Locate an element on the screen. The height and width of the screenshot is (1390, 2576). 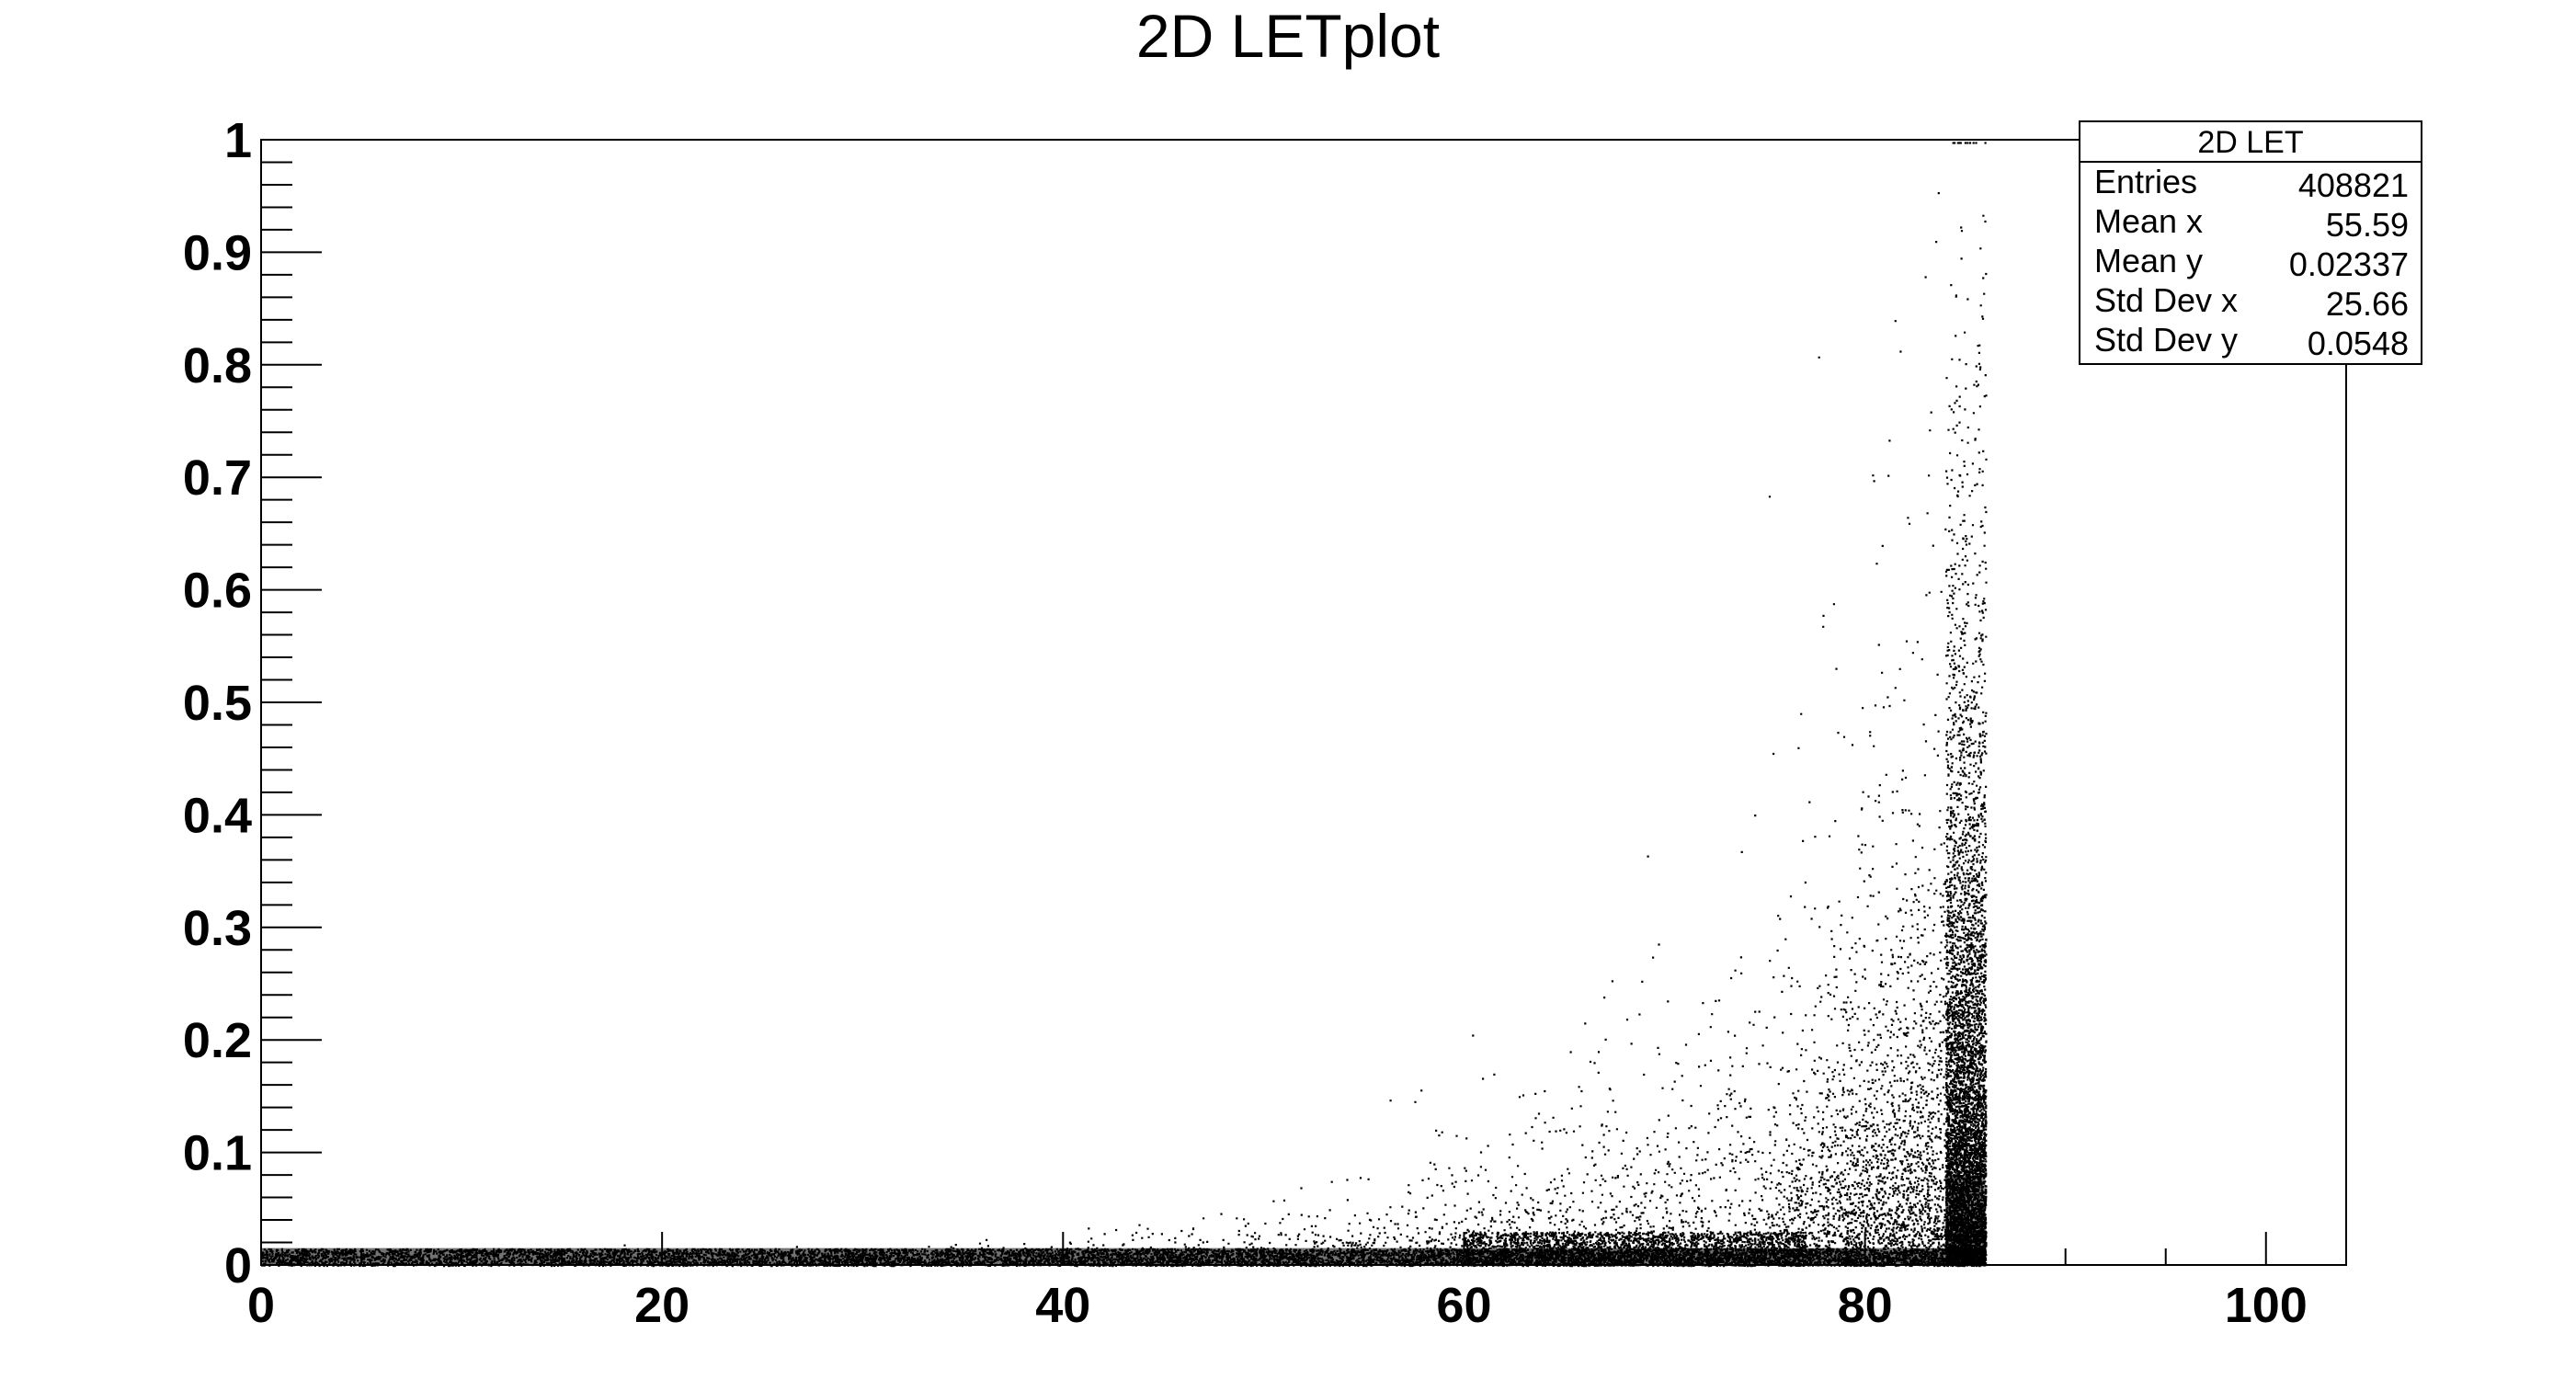
y-tick-label: 0.9 is located at coordinates (217, 252).